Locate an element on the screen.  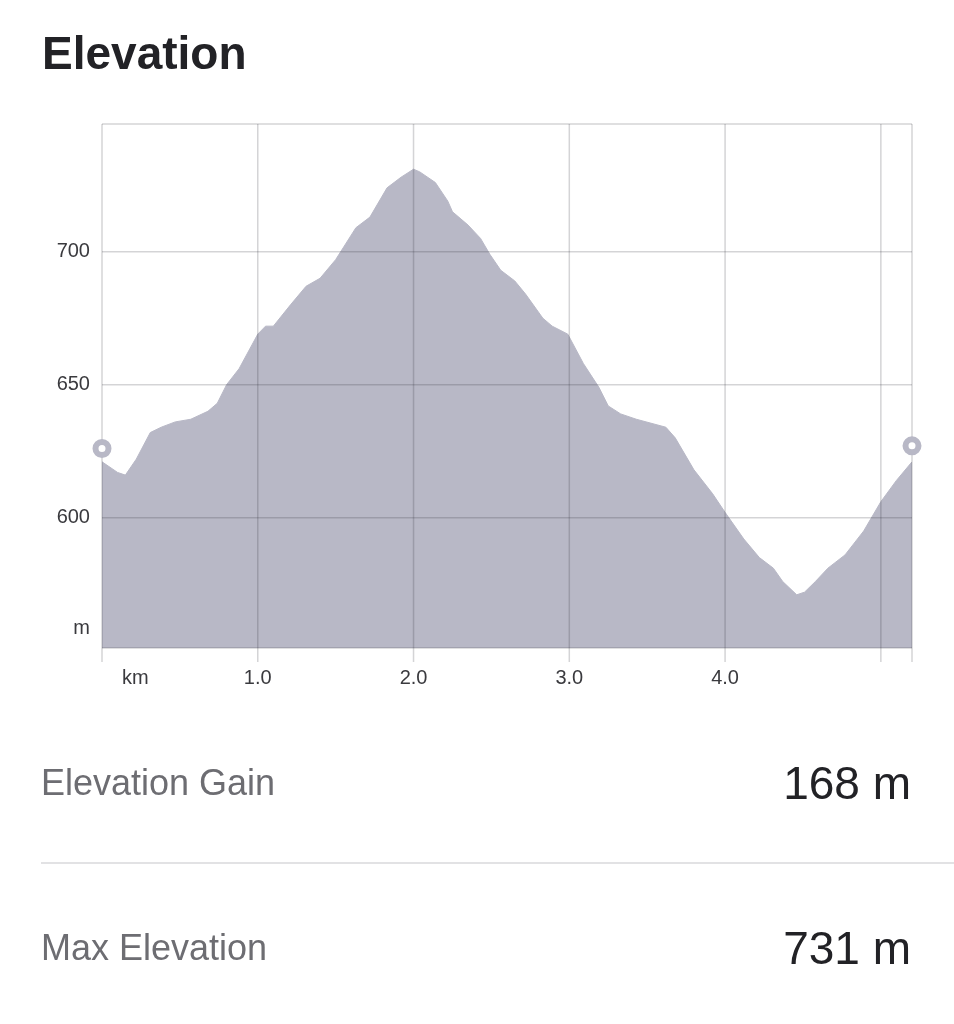
y-tick-label: 600 is located at coordinates (73, 516).